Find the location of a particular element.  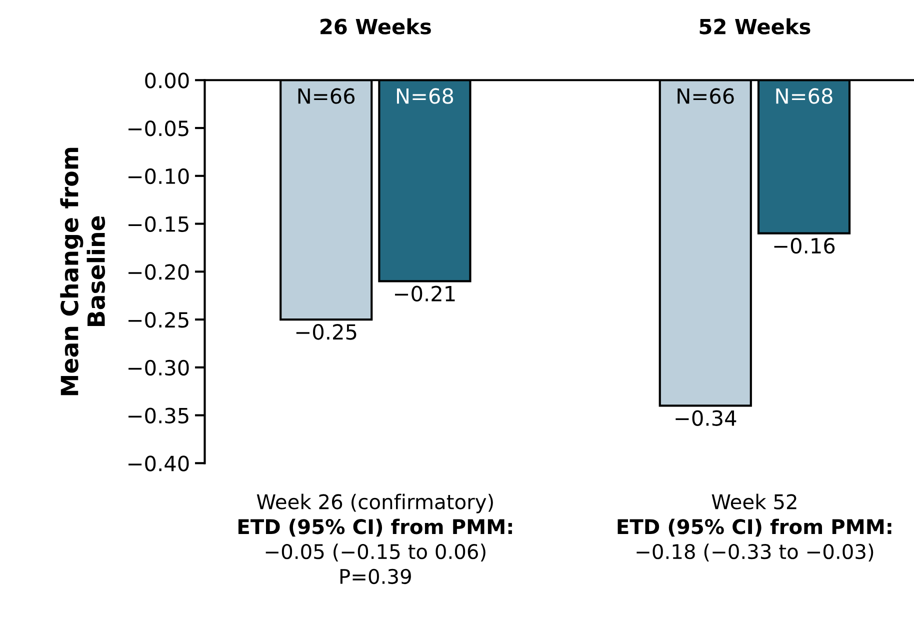

y-tick-label: −0.10 is located at coordinates (158, 176).